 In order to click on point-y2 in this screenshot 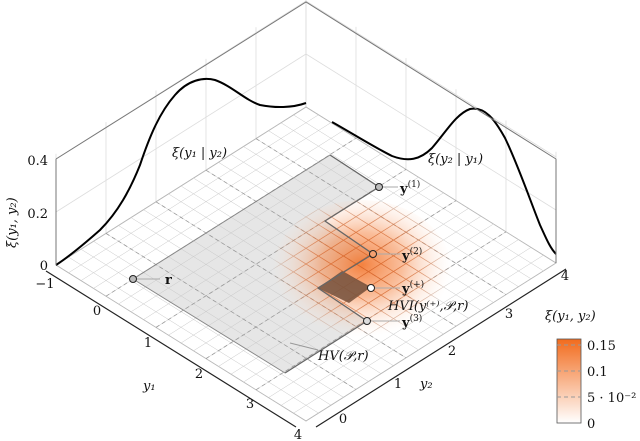, I will do `click(384, 254)`.